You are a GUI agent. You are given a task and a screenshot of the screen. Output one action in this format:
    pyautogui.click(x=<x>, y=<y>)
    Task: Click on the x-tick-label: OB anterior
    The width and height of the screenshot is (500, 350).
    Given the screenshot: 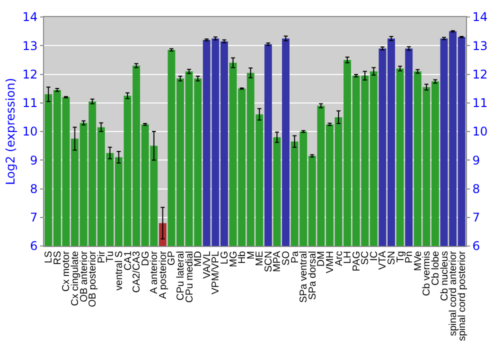 What is the action you would take?
    pyautogui.click(x=84, y=276)
    